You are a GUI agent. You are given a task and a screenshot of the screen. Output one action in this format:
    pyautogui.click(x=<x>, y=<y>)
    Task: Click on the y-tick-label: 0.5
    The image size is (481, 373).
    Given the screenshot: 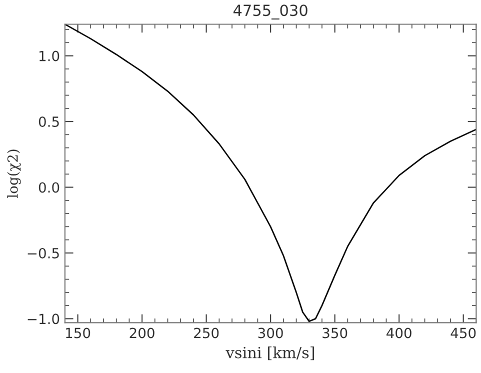 What is the action you would take?
    pyautogui.click(x=48, y=121)
    